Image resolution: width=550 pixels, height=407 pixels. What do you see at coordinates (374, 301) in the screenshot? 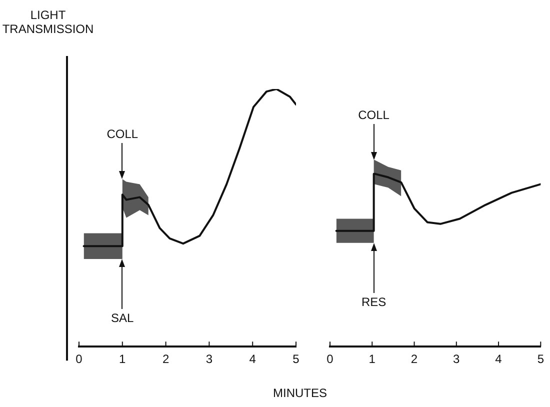
I see `annotation: RES` at bounding box center [374, 301].